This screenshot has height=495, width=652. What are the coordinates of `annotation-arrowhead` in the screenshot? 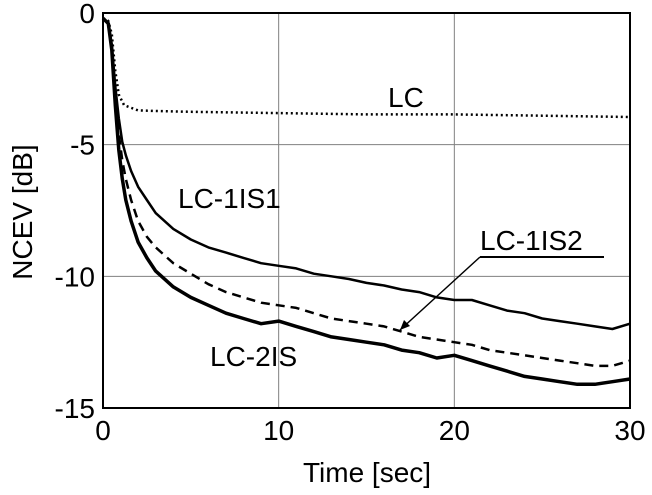 It's located at (405, 325).